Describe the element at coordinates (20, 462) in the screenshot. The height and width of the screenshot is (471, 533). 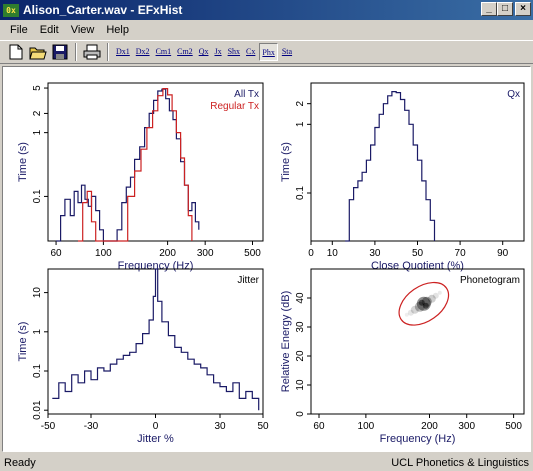
I see `status-text: Ready` at that location.